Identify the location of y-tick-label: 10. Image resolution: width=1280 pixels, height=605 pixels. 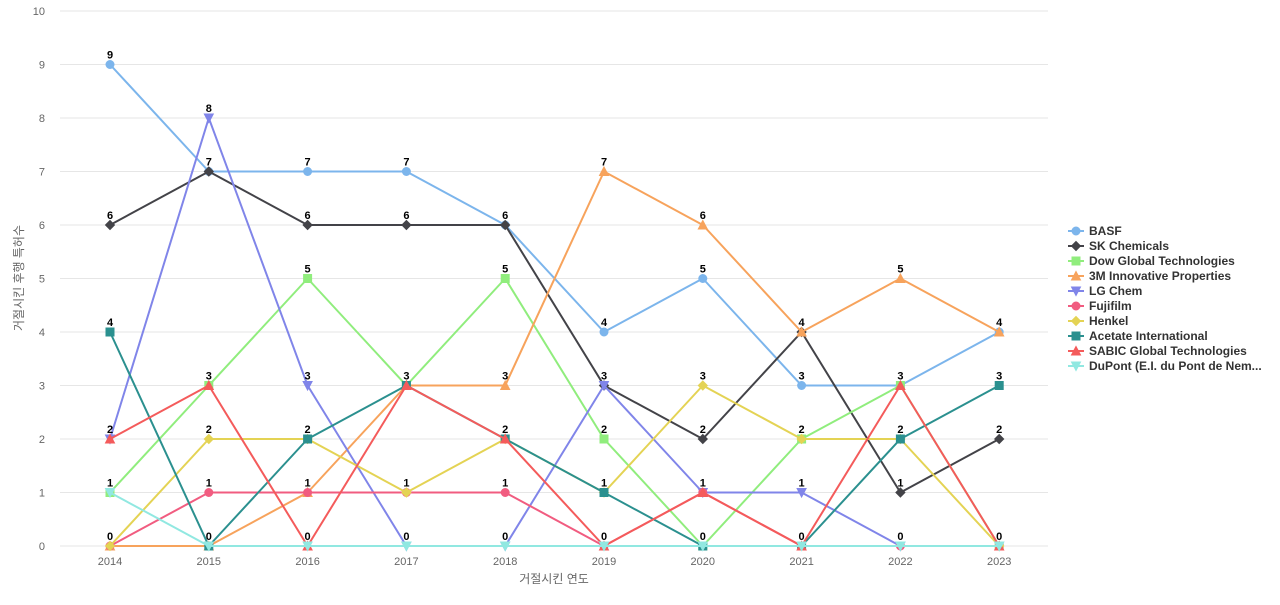
(39, 12).